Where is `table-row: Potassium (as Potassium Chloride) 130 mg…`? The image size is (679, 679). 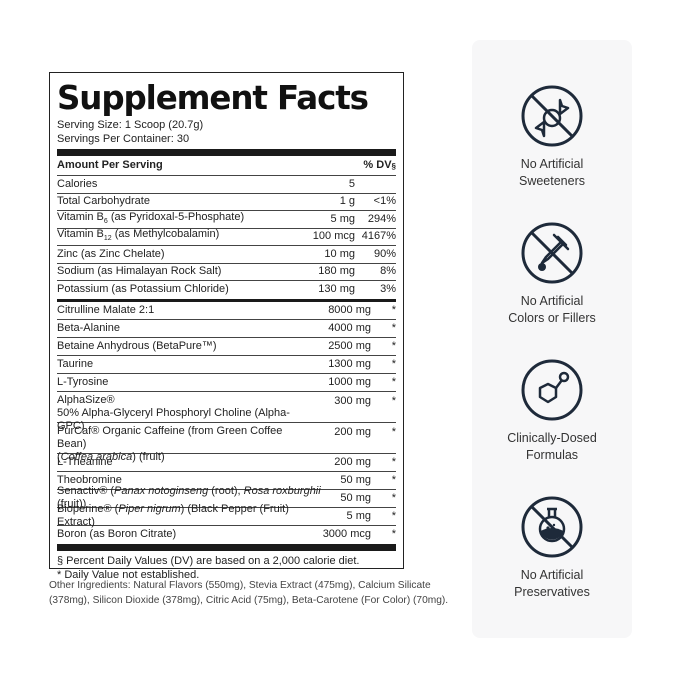 table-row: Potassium (as Potassium Chloride) 130 mg… is located at coordinates (226, 289).